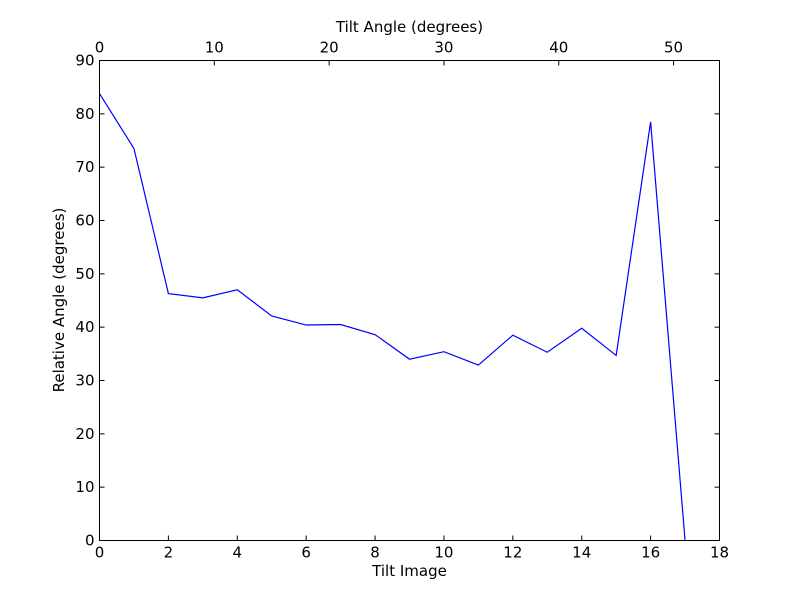 This screenshot has width=800, height=600. I want to click on y-tick-label: 10, so click(84, 487).